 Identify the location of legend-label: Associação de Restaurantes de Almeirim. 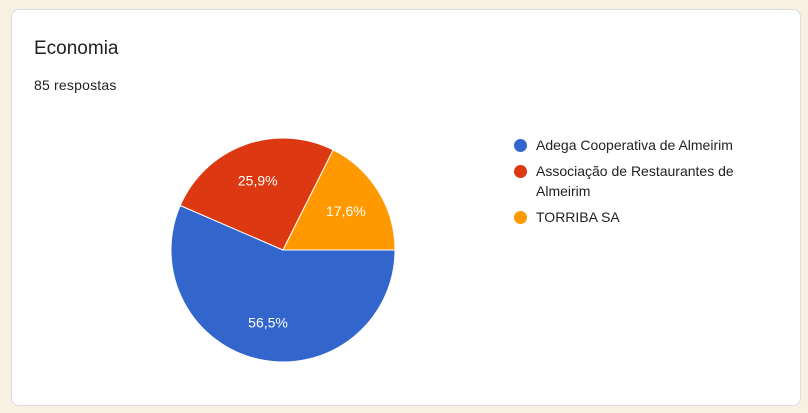
(635, 181).